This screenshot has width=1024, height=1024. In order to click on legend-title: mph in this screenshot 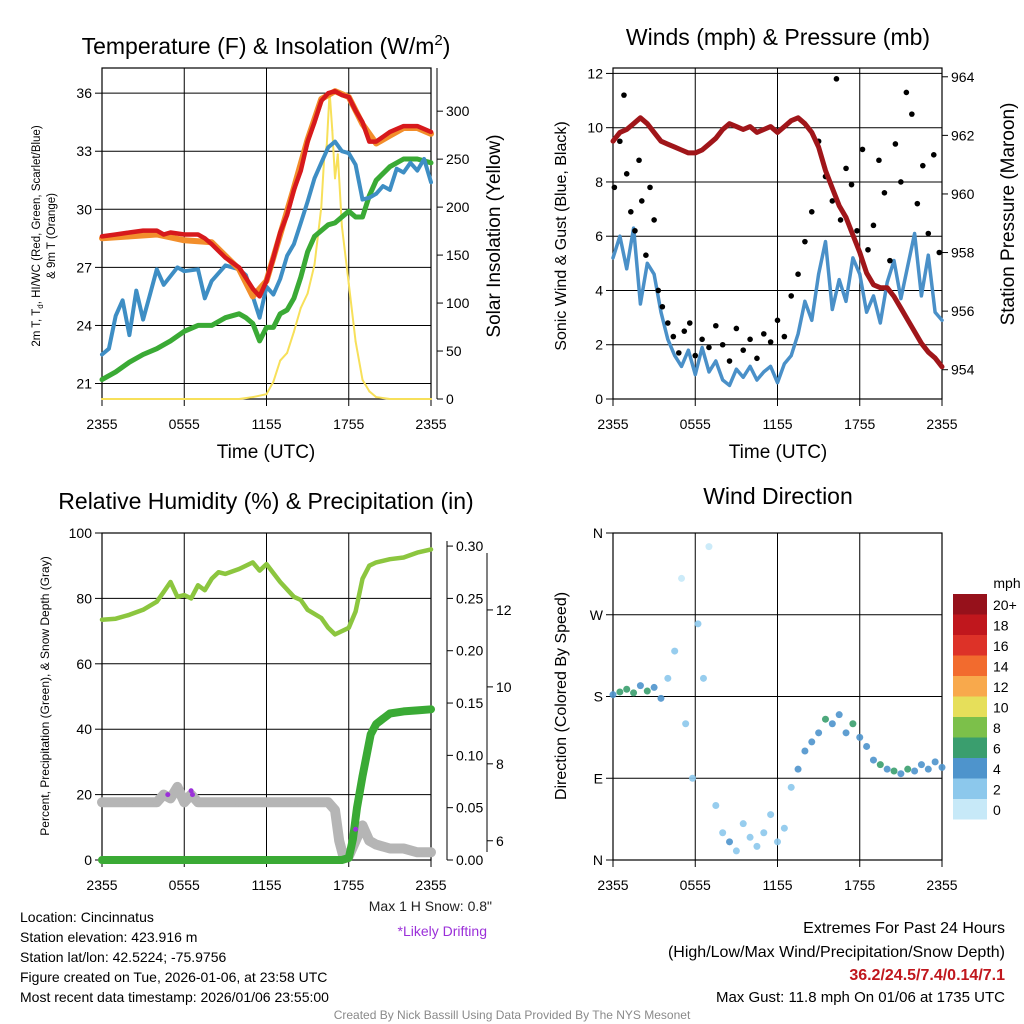, I will do `click(1006, 583)`.